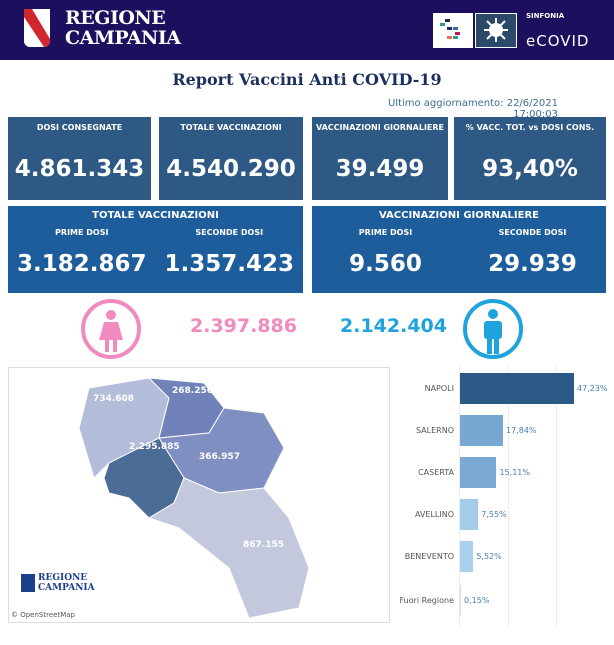  Describe the element at coordinates (532, 264) in the screenshot. I see `seconde-value: 29.939` at that location.